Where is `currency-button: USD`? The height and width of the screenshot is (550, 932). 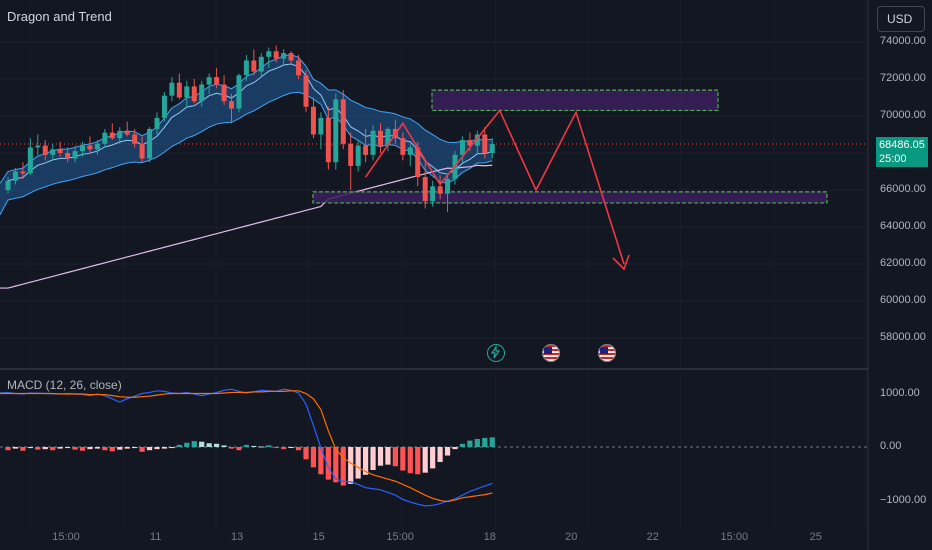
currency-button: USD is located at coordinates (901, 19).